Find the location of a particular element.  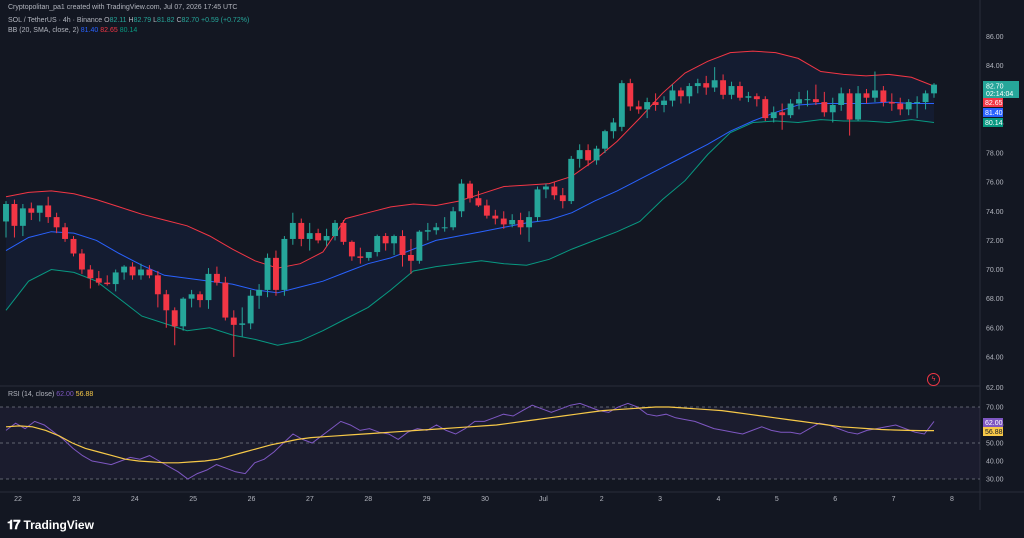

time-axis: 22 23 24 25 26 27 28 29 30 Jul 2 3 4 5 6 7 8 is located at coordinates (484, 499).